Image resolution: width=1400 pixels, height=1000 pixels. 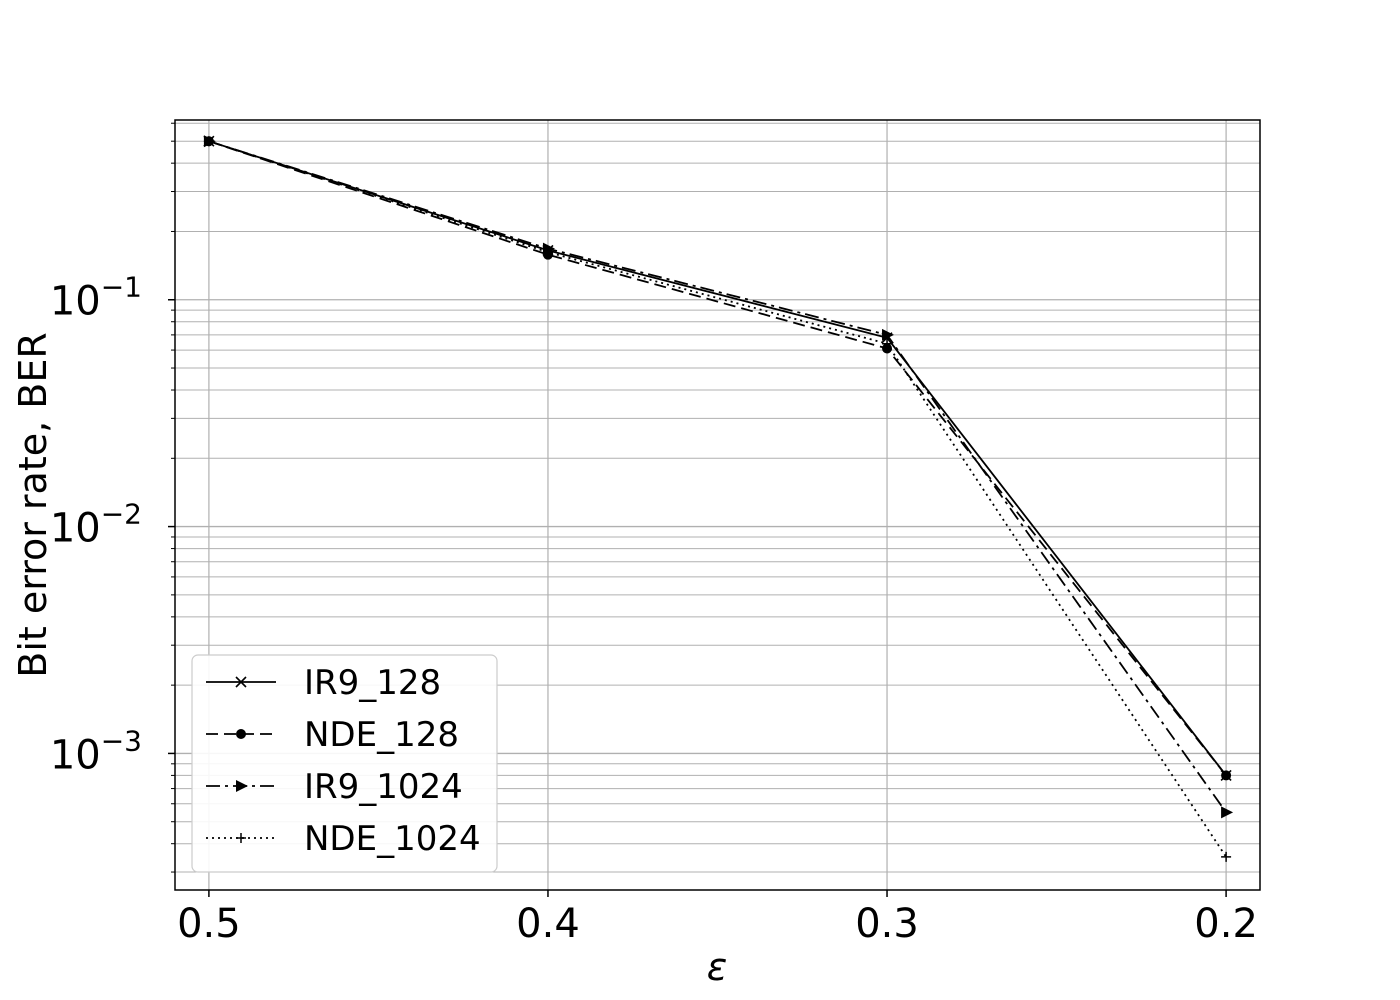 I want to click on legend-label: NDE_1024, so click(x=392, y=839).